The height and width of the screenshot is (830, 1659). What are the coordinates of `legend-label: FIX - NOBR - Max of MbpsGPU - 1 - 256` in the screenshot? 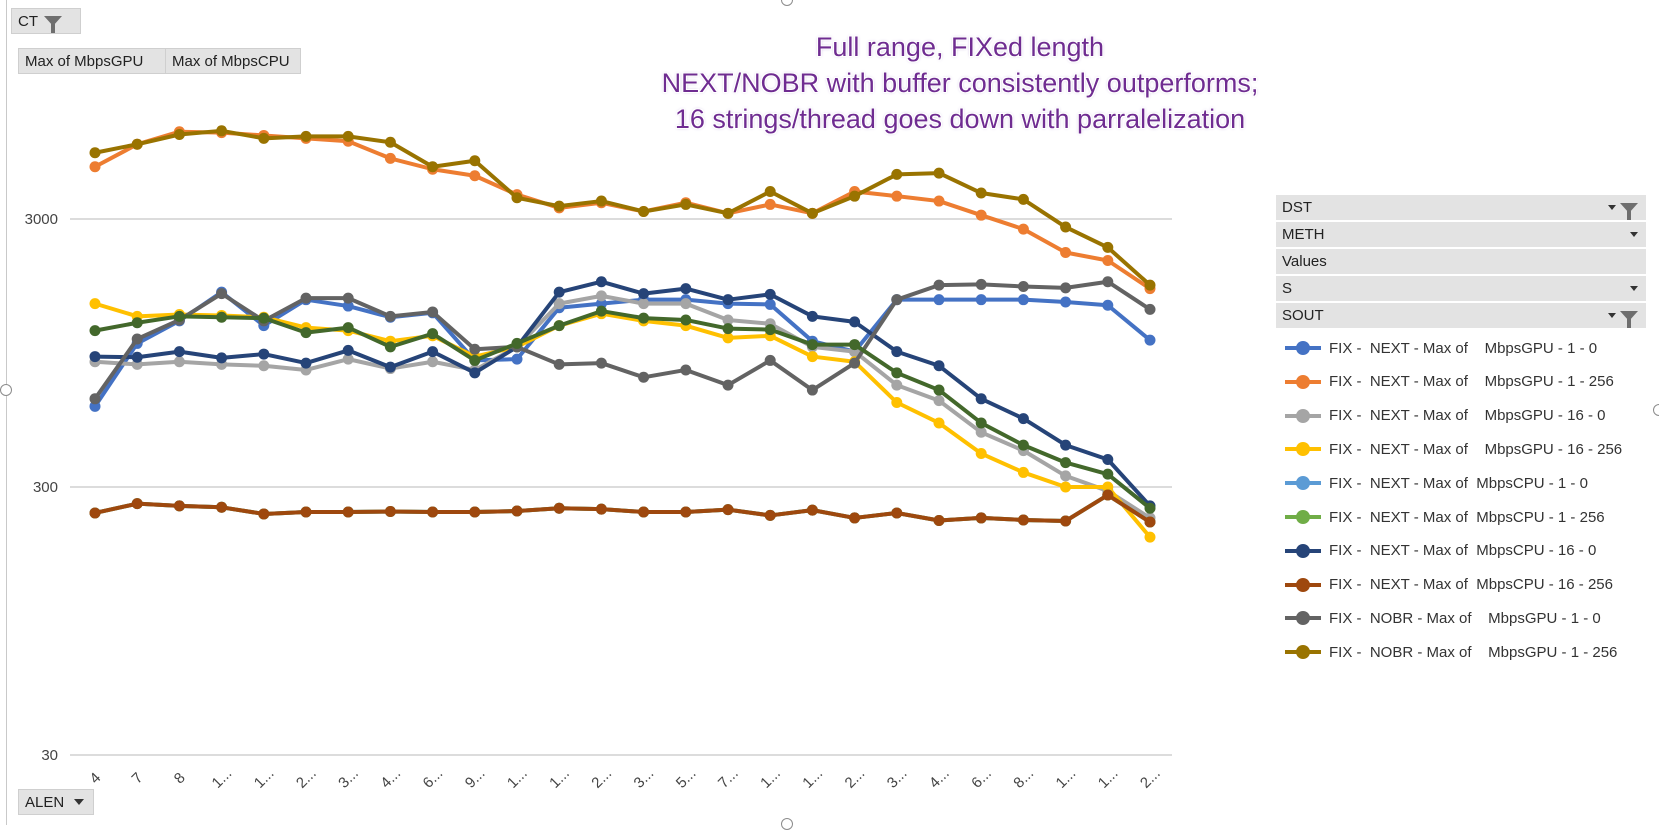 It's located at (1473, 652).